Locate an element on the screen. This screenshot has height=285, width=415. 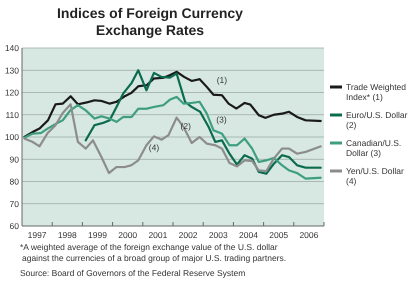
annotation: (4) is located at coordinates (154, 147).